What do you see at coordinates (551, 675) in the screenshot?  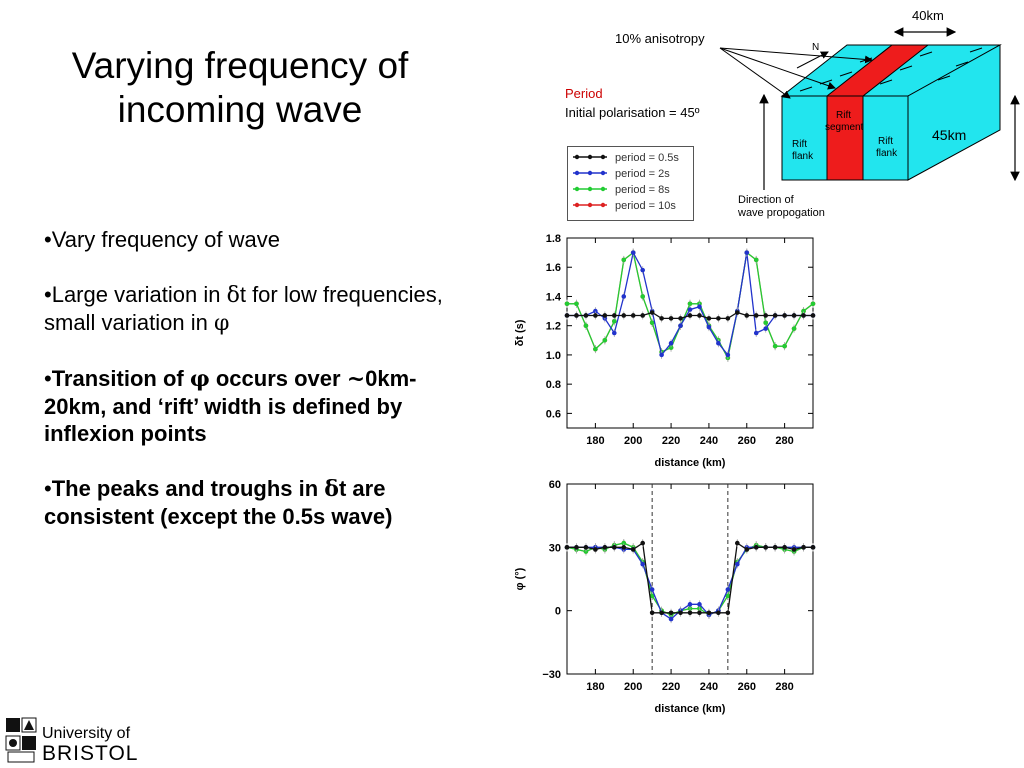 I see `y-tick-label: −30` at bounding box center [551, 675].